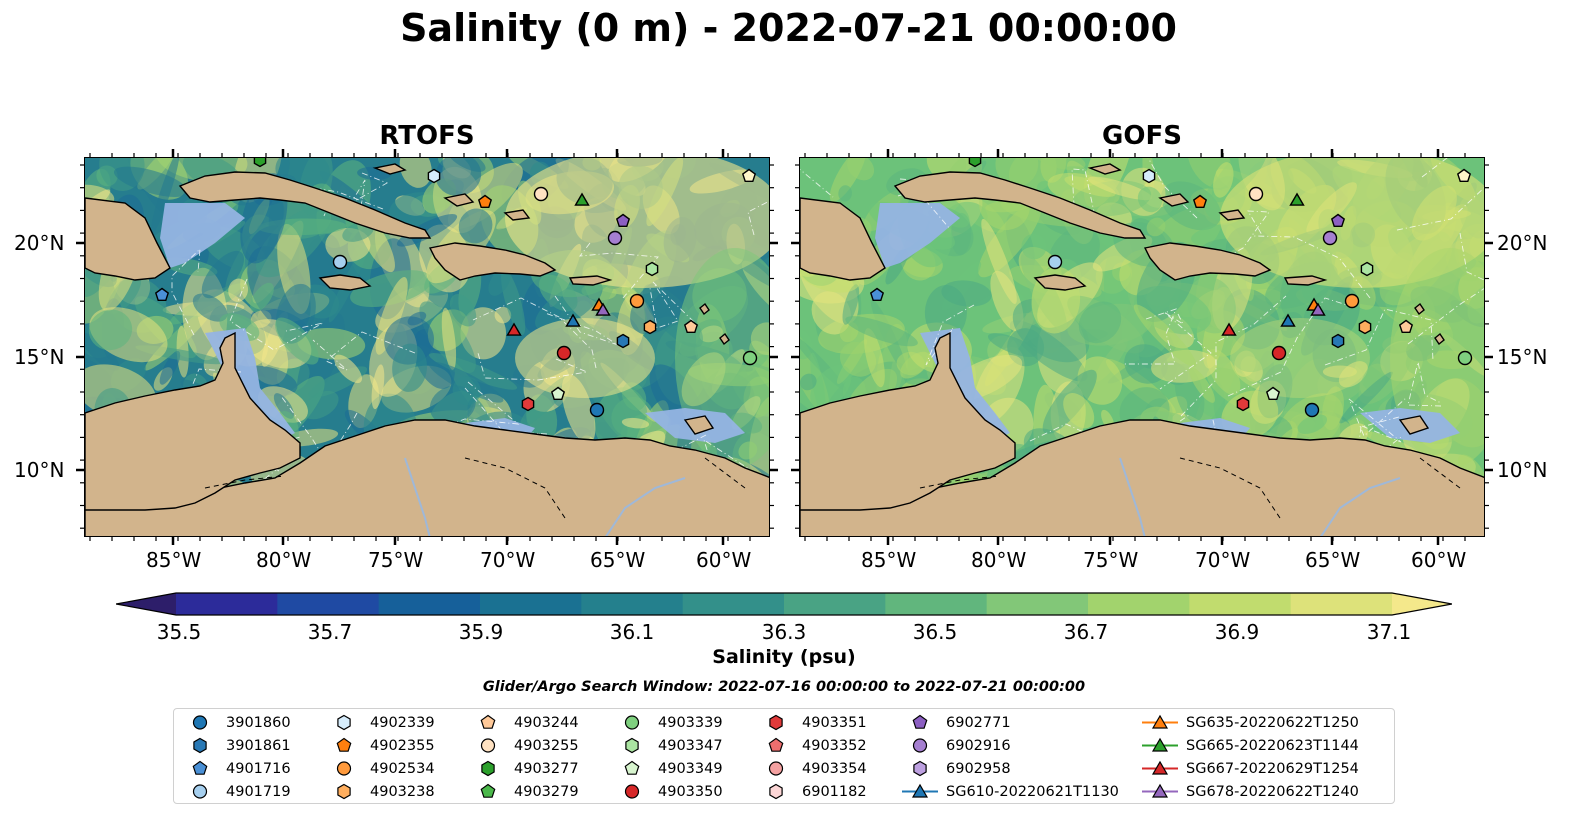  What do you see at coordinates (524, 768) in the screenshot?
I see `legend-item: 4903277` at bounding box center [524, 768].